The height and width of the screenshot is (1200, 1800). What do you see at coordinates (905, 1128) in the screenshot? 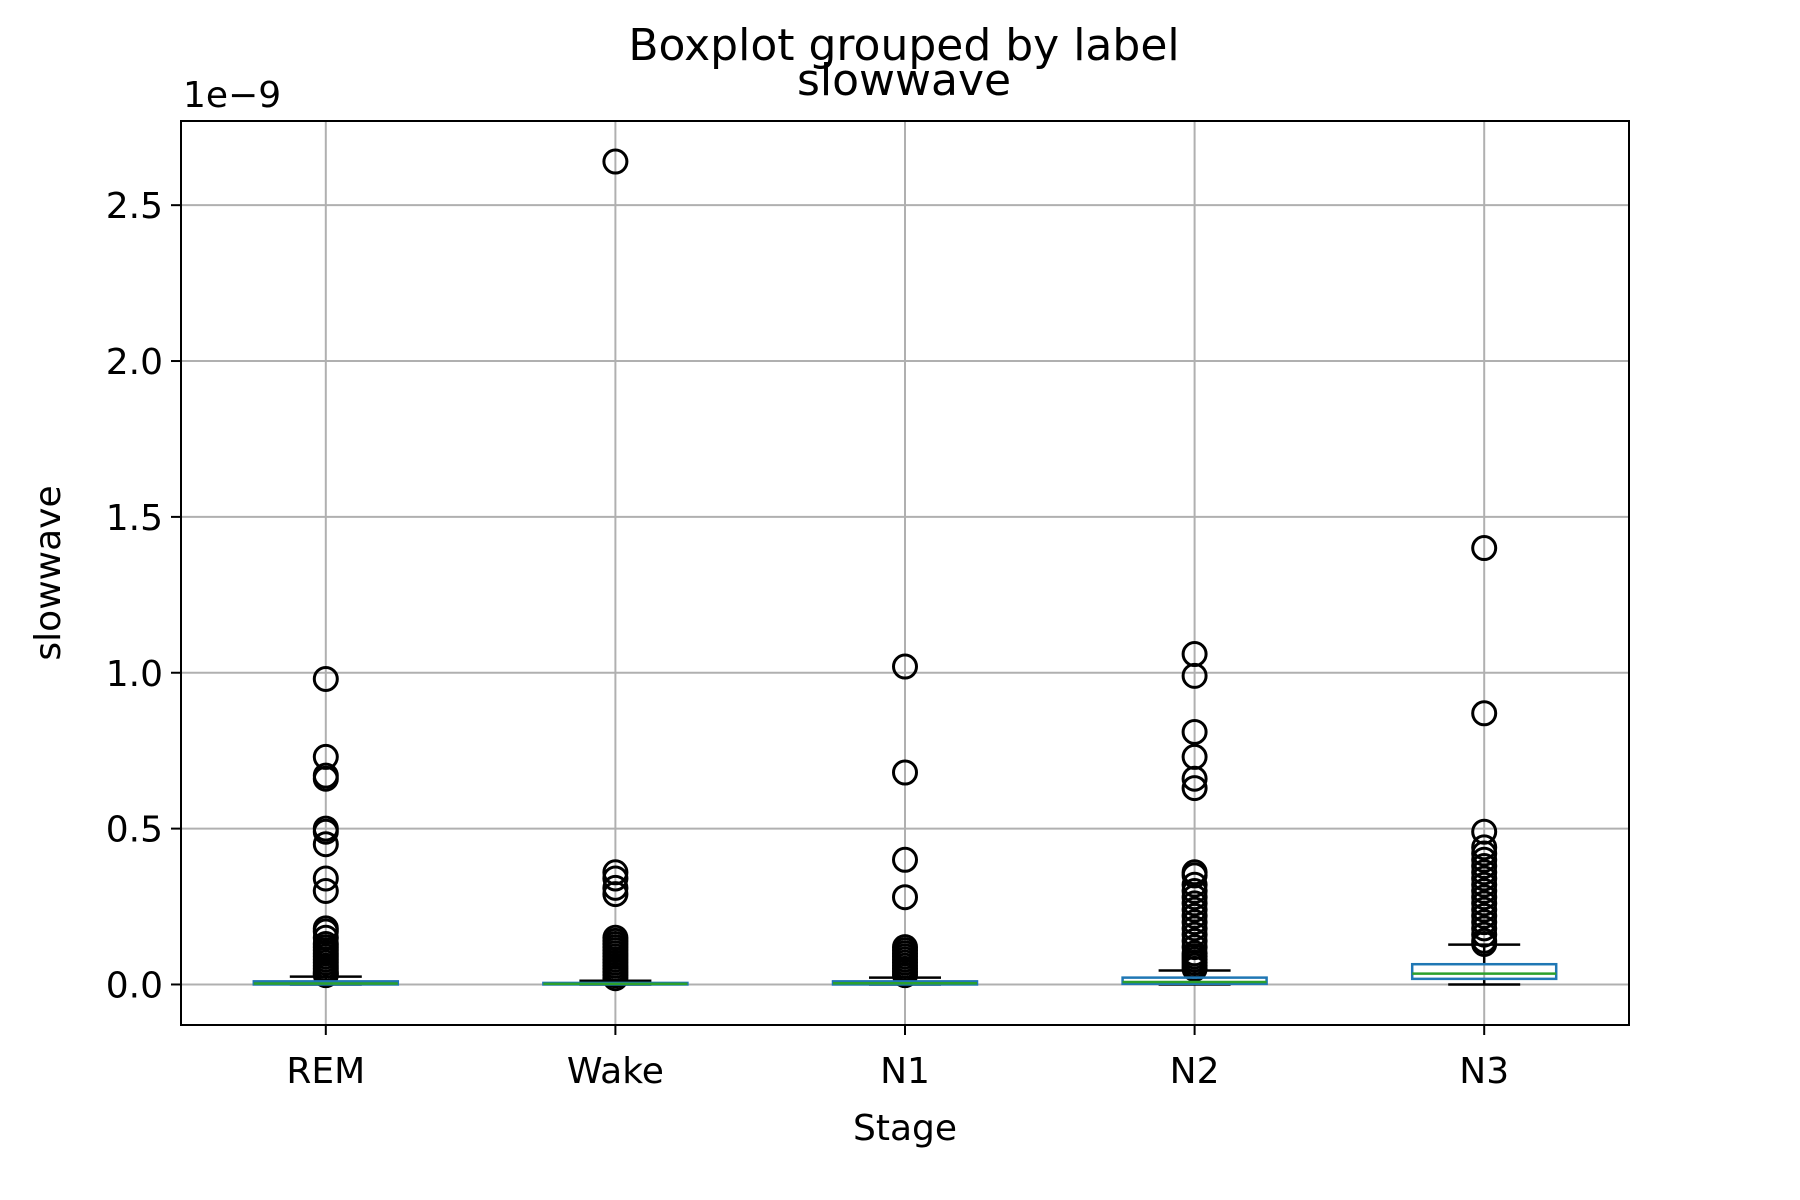
I see `x-axis-label: Stage` at bounding box center [905, 1128].